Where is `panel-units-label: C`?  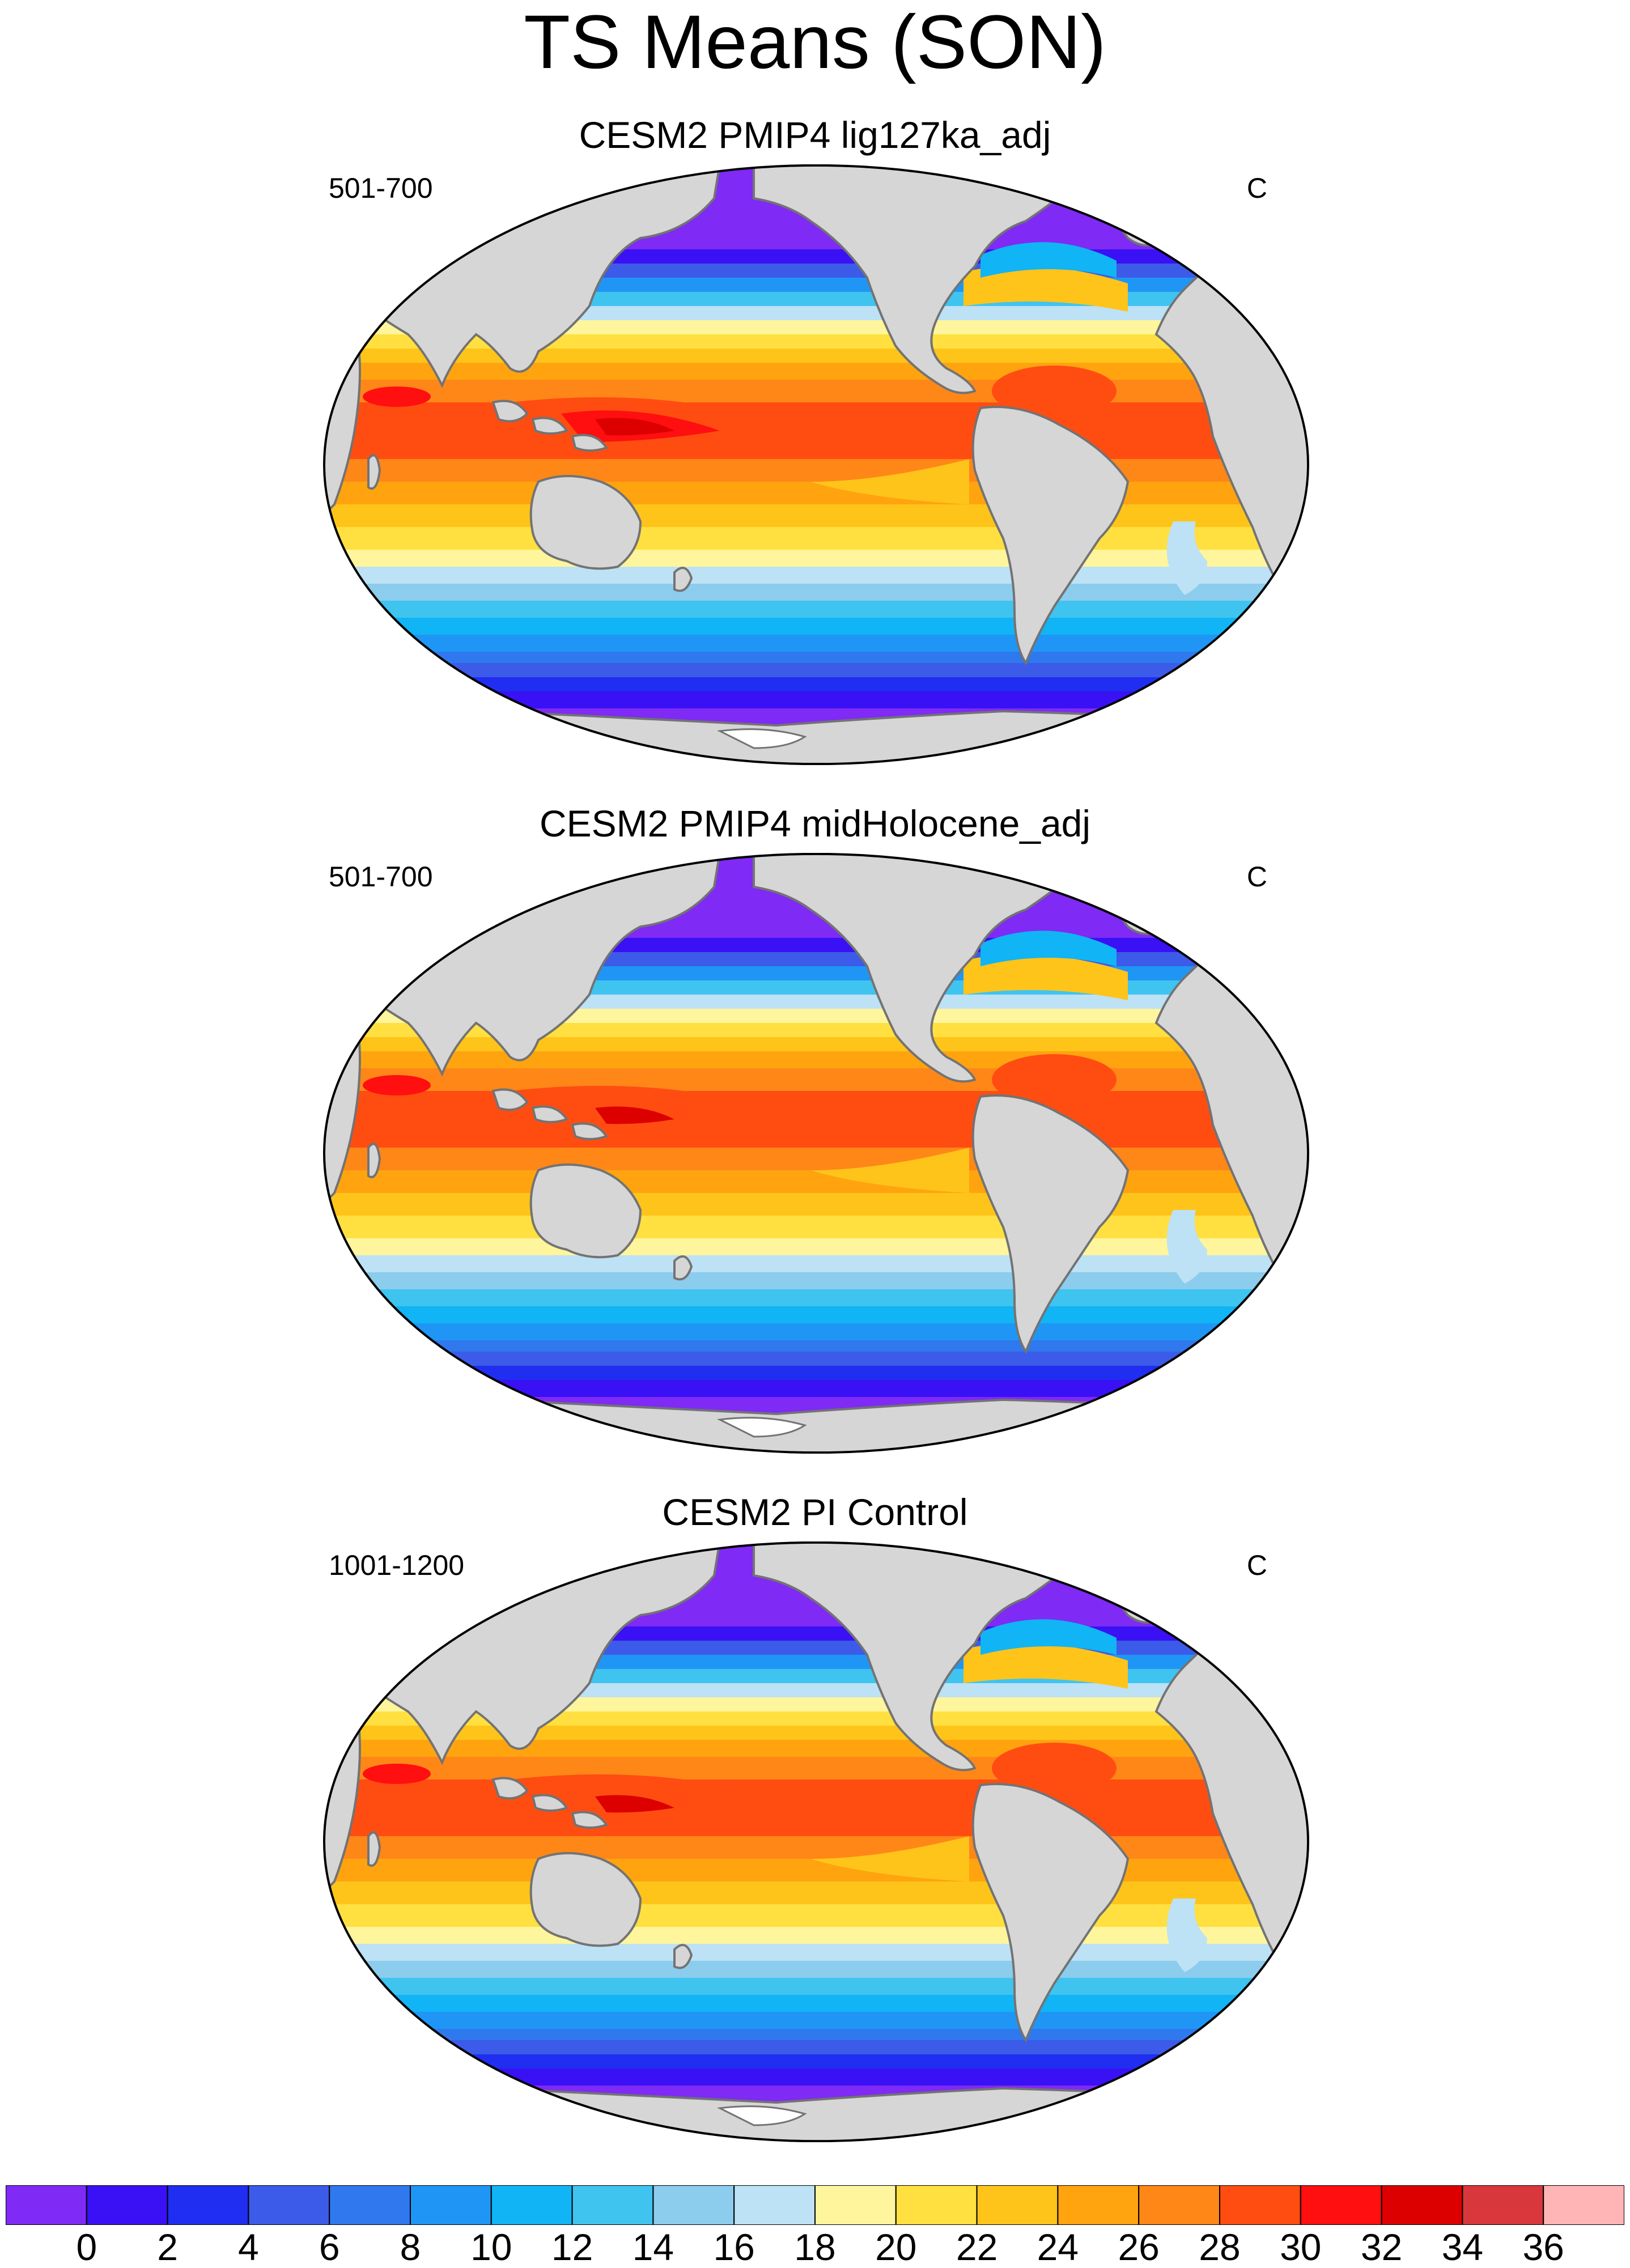
panel-units-label: C is located at coordinates (1256, 188).